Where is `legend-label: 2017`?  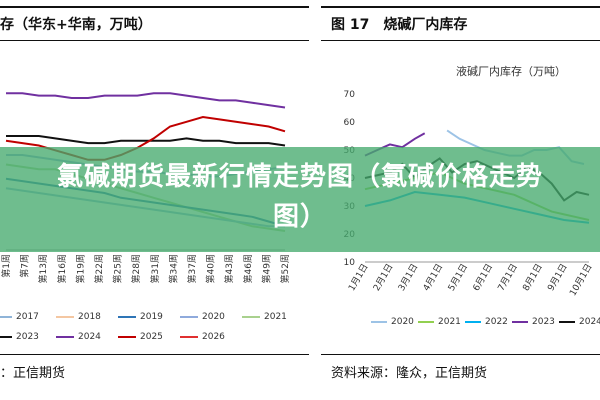 legend-label: 2017 is located at coordinates (27, 317).